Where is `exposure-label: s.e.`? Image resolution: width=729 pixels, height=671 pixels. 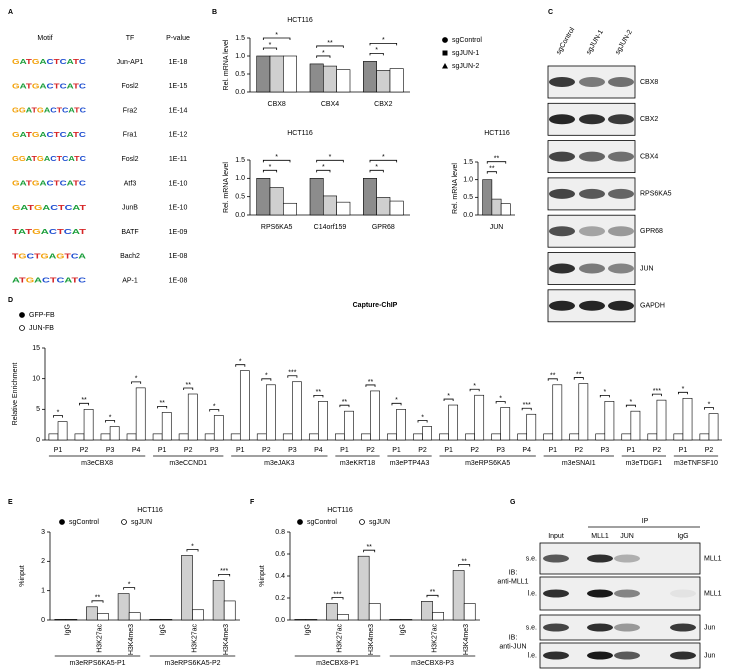
exposure-label: s.e. is located at coordinates (531, 627).